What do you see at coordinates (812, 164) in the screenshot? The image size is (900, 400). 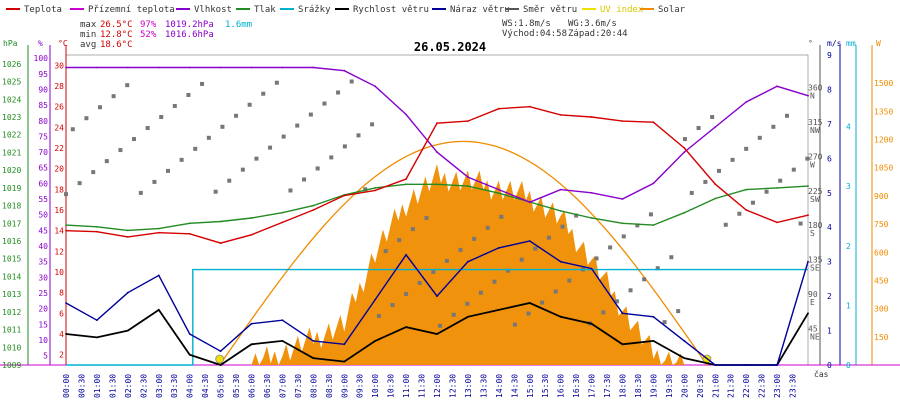 I see `tick-direction-name-2: W` at bounding box center [812, 164].